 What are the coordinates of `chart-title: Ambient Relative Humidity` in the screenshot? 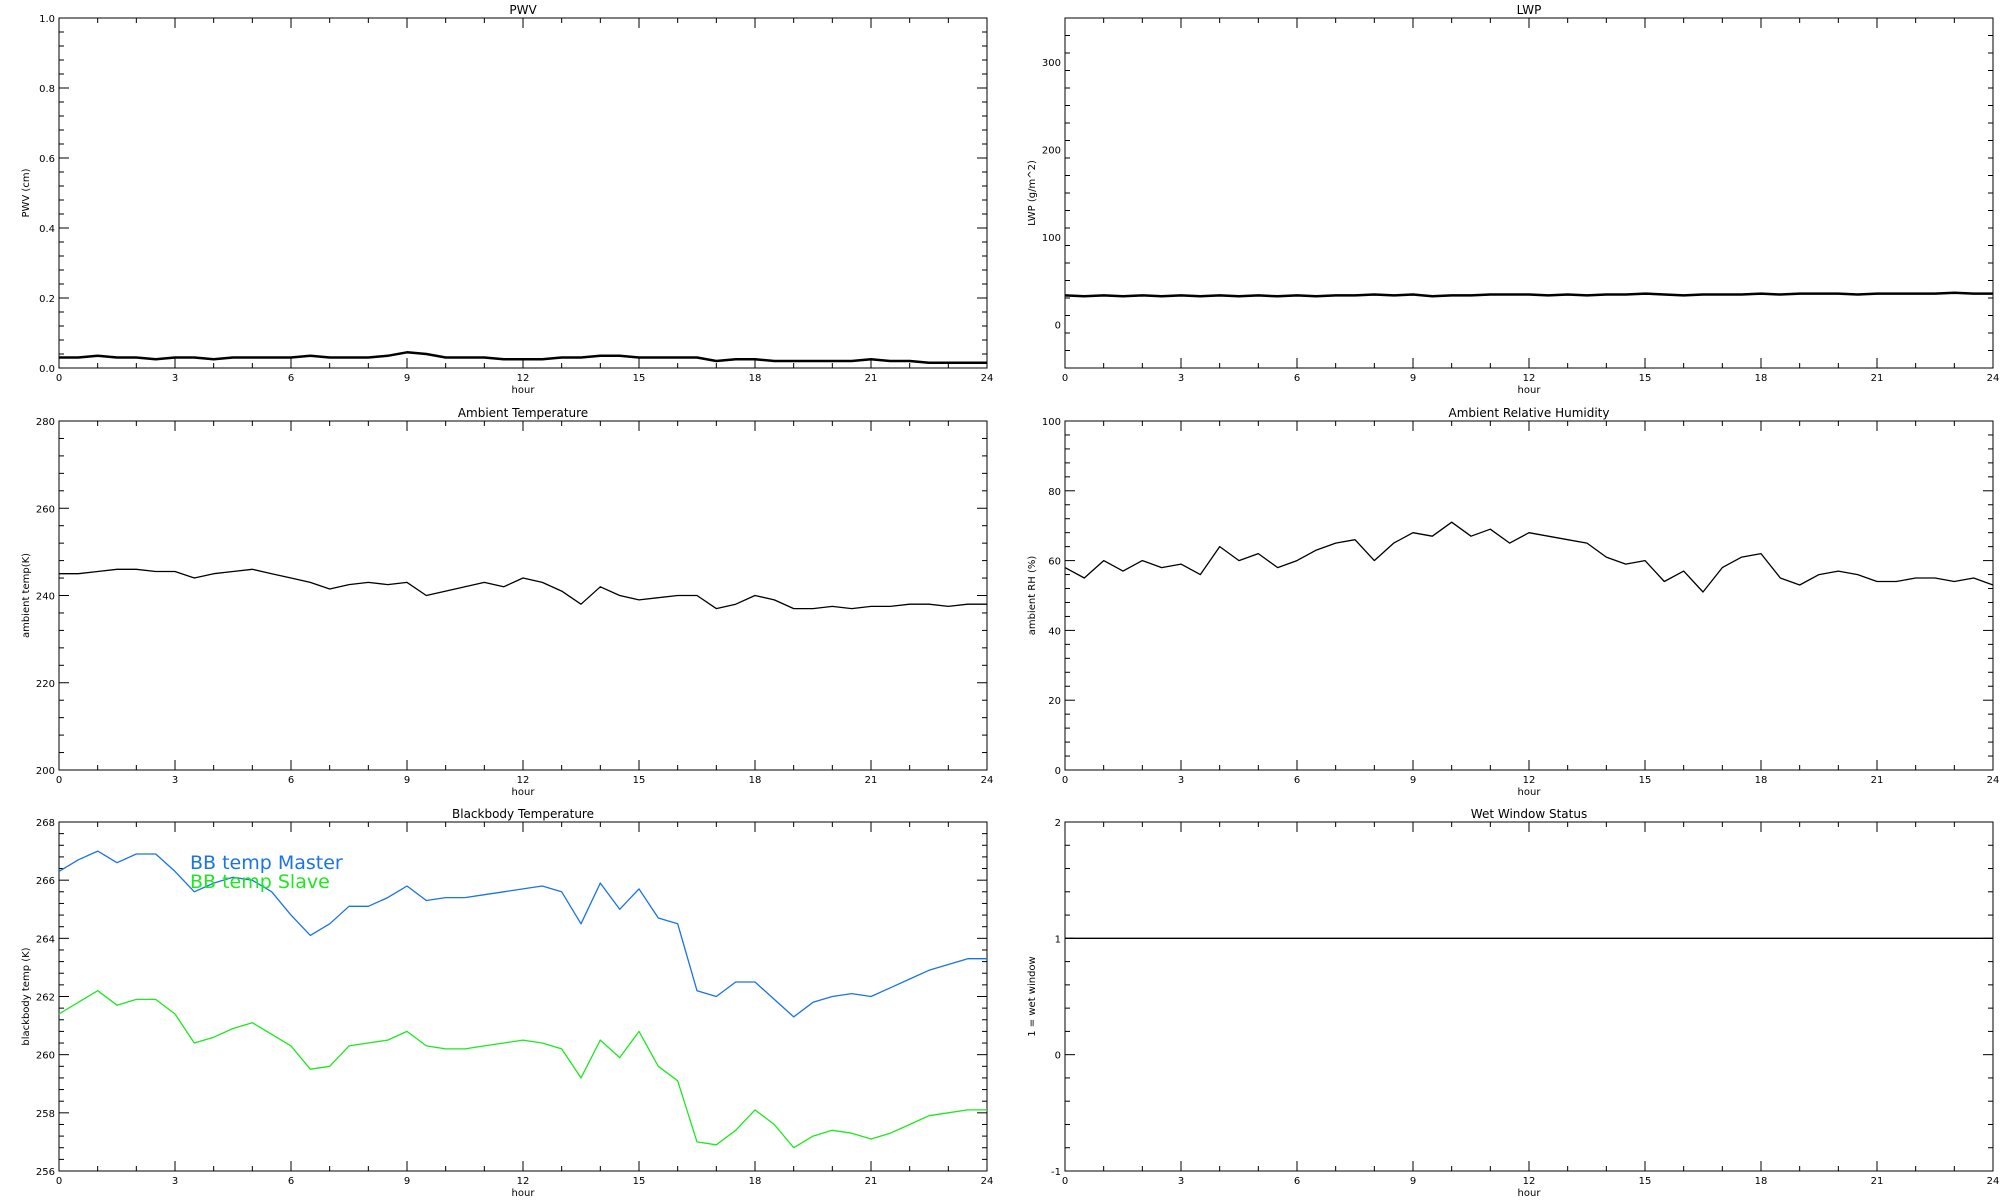 It's located at (1529, 413).